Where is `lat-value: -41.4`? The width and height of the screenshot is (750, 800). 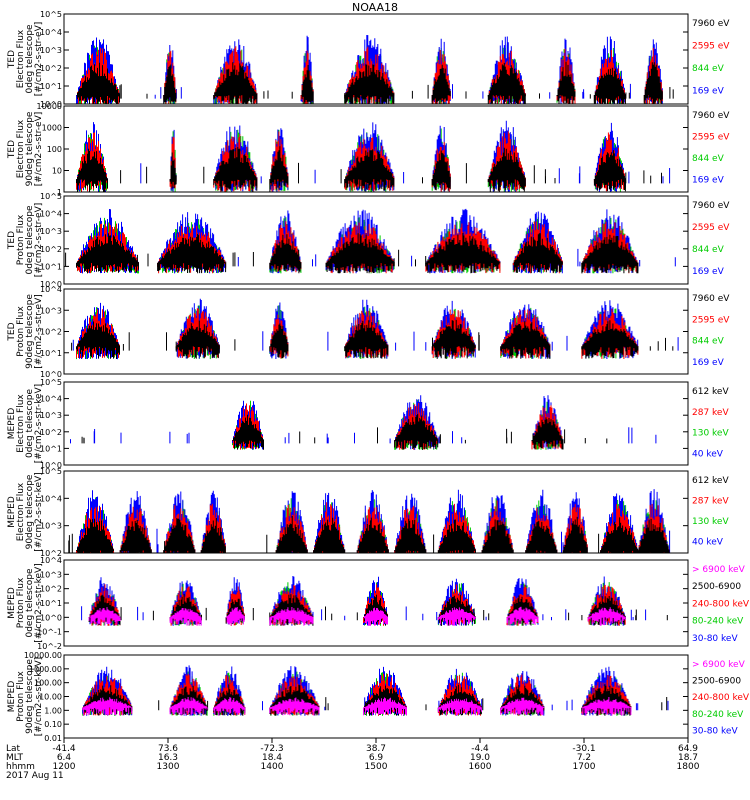 lat-value: -41.4 is located at coordinates (64, 749).